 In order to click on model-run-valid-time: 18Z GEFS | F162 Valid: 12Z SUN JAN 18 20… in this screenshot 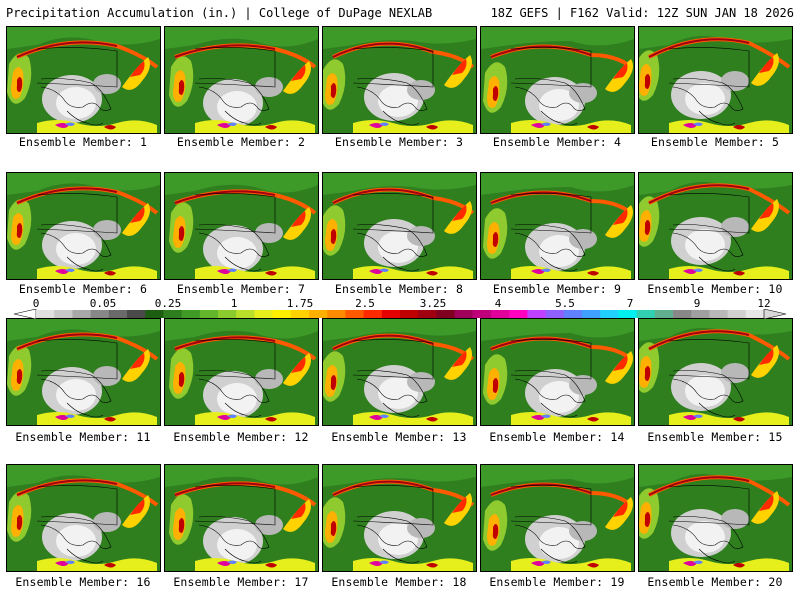, I will do `click(642, 13)`.